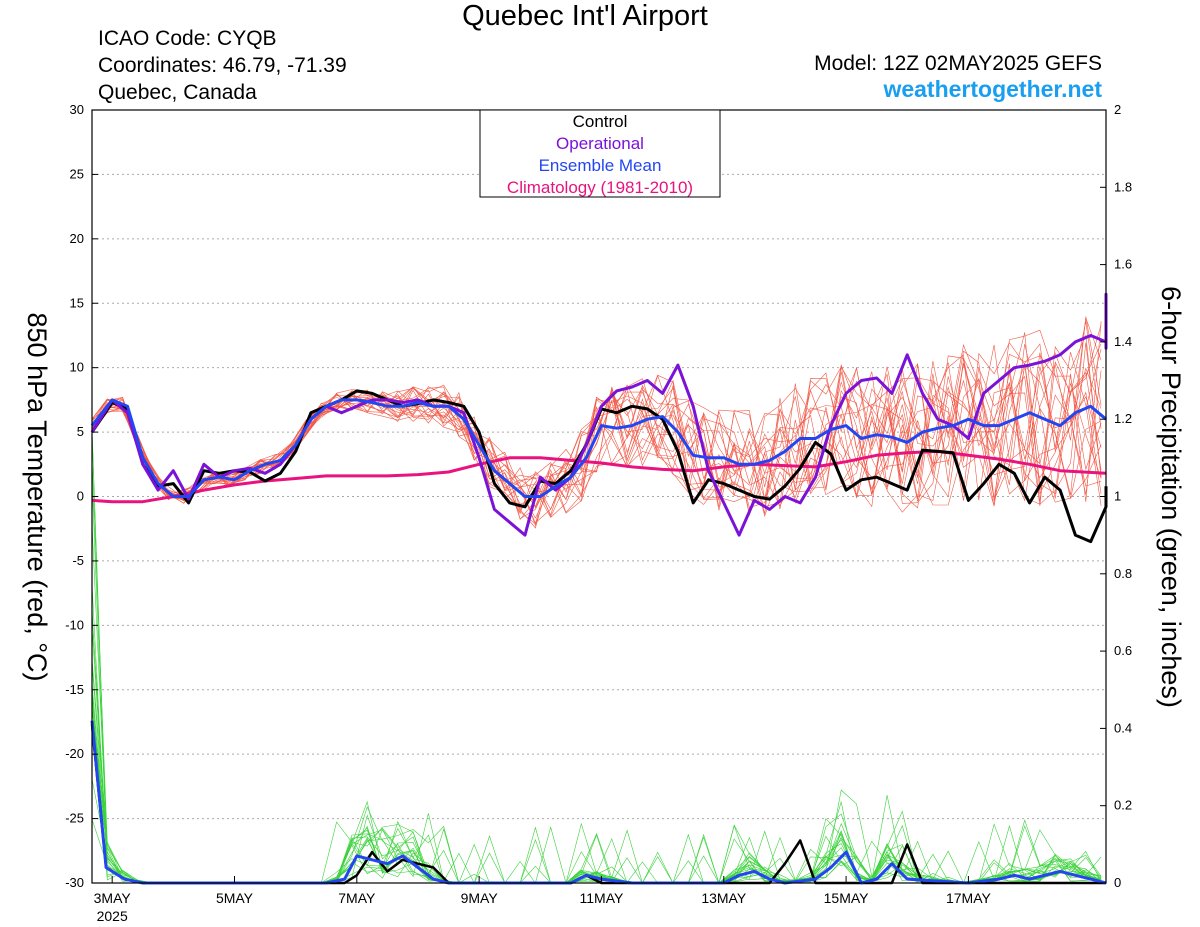  Describe the element at coordinates (77, 238) in the screenshot. I see `y-tick-label: 20` at that location.